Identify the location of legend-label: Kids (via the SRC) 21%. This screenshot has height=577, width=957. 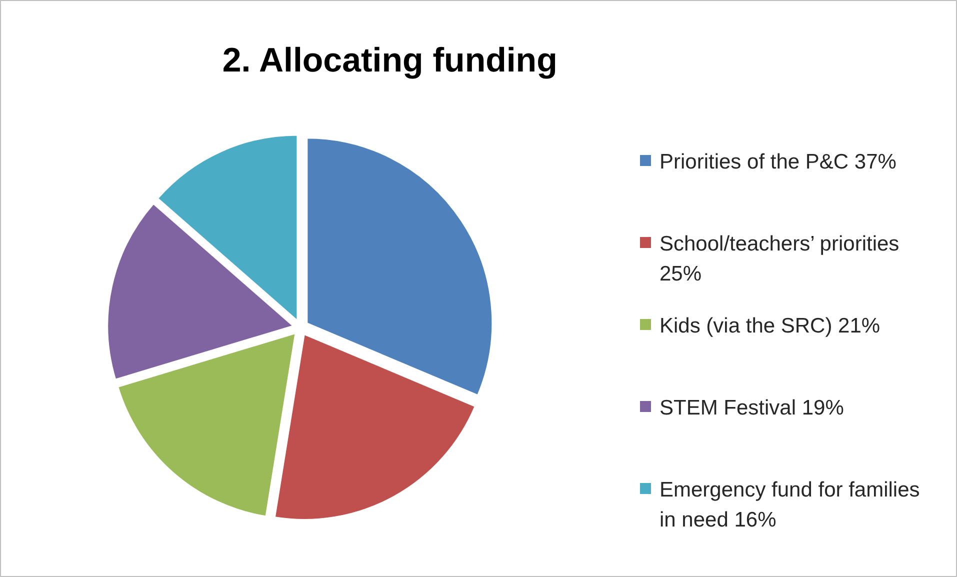
(770, 326).